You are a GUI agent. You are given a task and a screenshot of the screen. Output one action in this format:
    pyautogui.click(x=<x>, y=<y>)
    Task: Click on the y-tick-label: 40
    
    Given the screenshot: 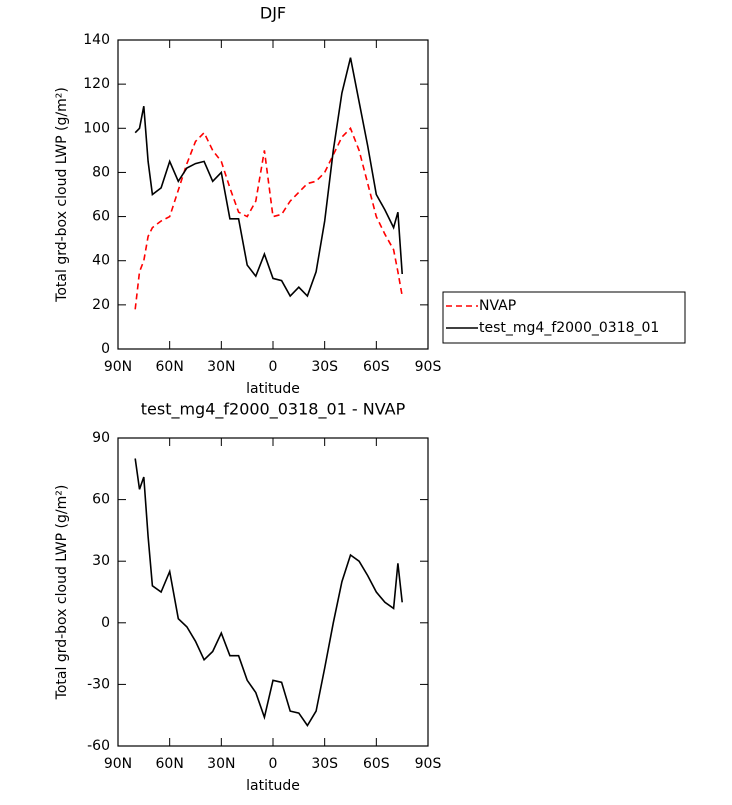 What is the action you would take?
    pyautogui.click(x=101, y=261)
    